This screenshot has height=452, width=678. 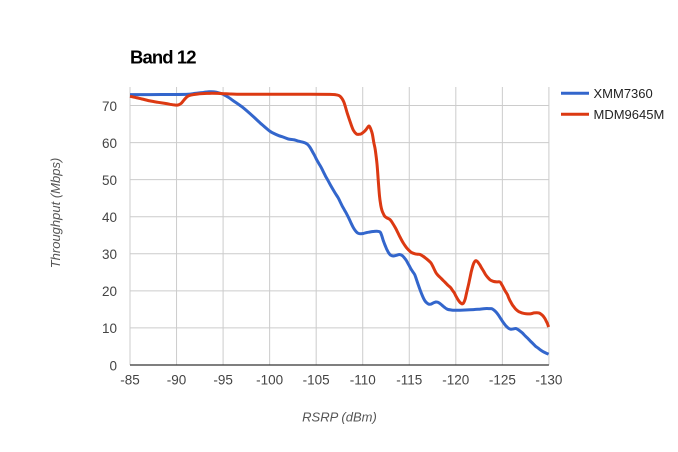 I want to click on svg-text: -95, so click(x=223, y=380).